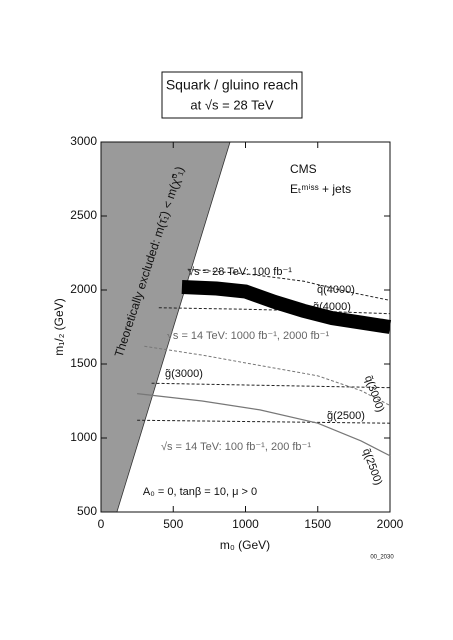 Image resolution: width=453 pixels, height=640 pixels. I want to click on curve-label: q̃(4000), so click(336, 290).